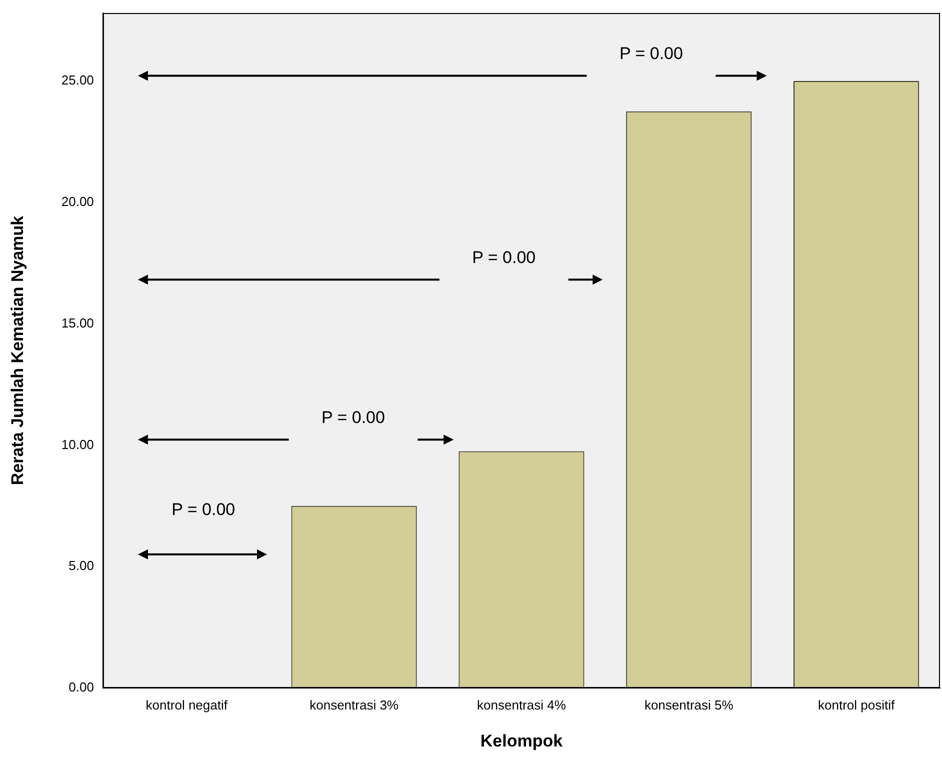  Describe the element at coordinates (77, 80) in the screenshot. I see `y-tick-label: 25.00` at that location.